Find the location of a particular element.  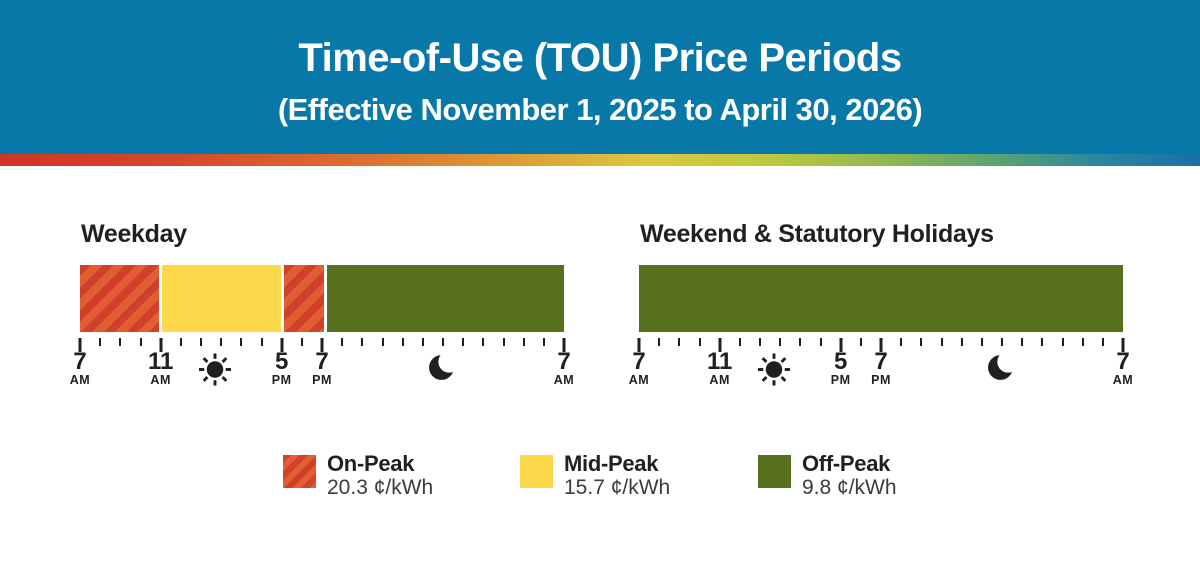

weekend-title: Weekend & Statutory Holidays is located at coordinates (817, 234).